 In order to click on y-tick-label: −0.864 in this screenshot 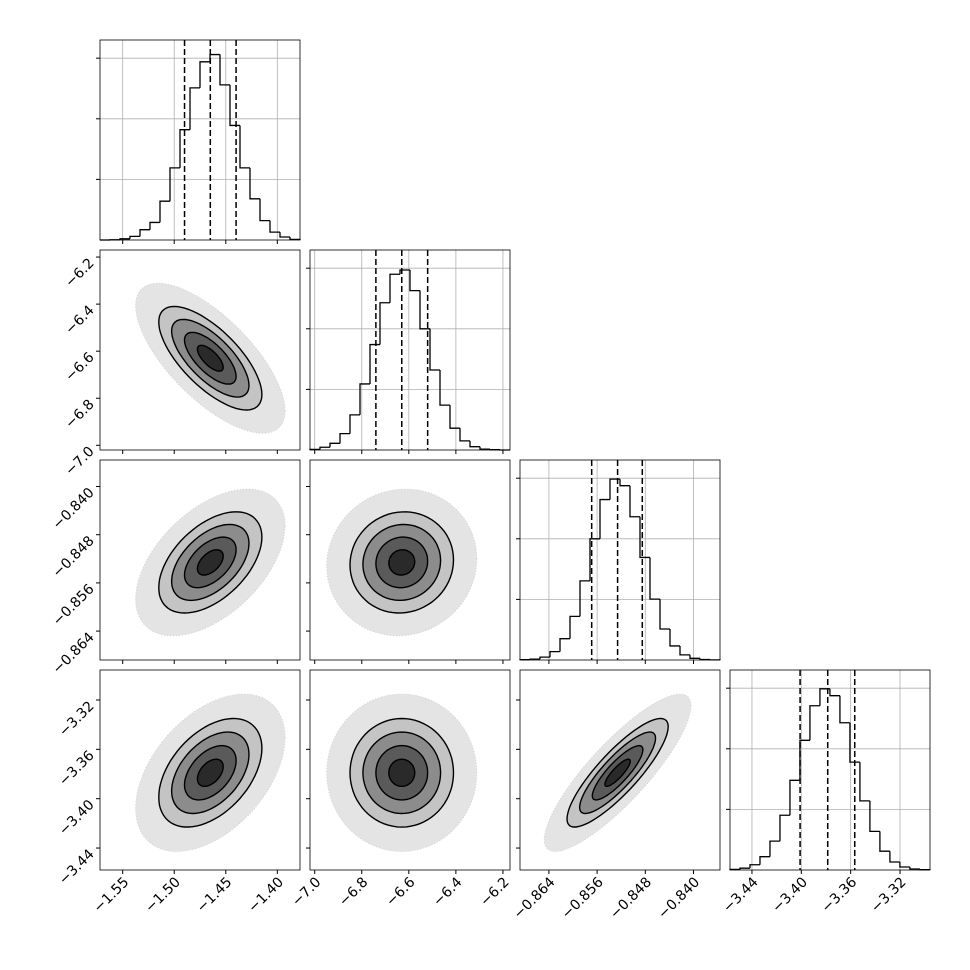, I will do `click(74, 653)`.